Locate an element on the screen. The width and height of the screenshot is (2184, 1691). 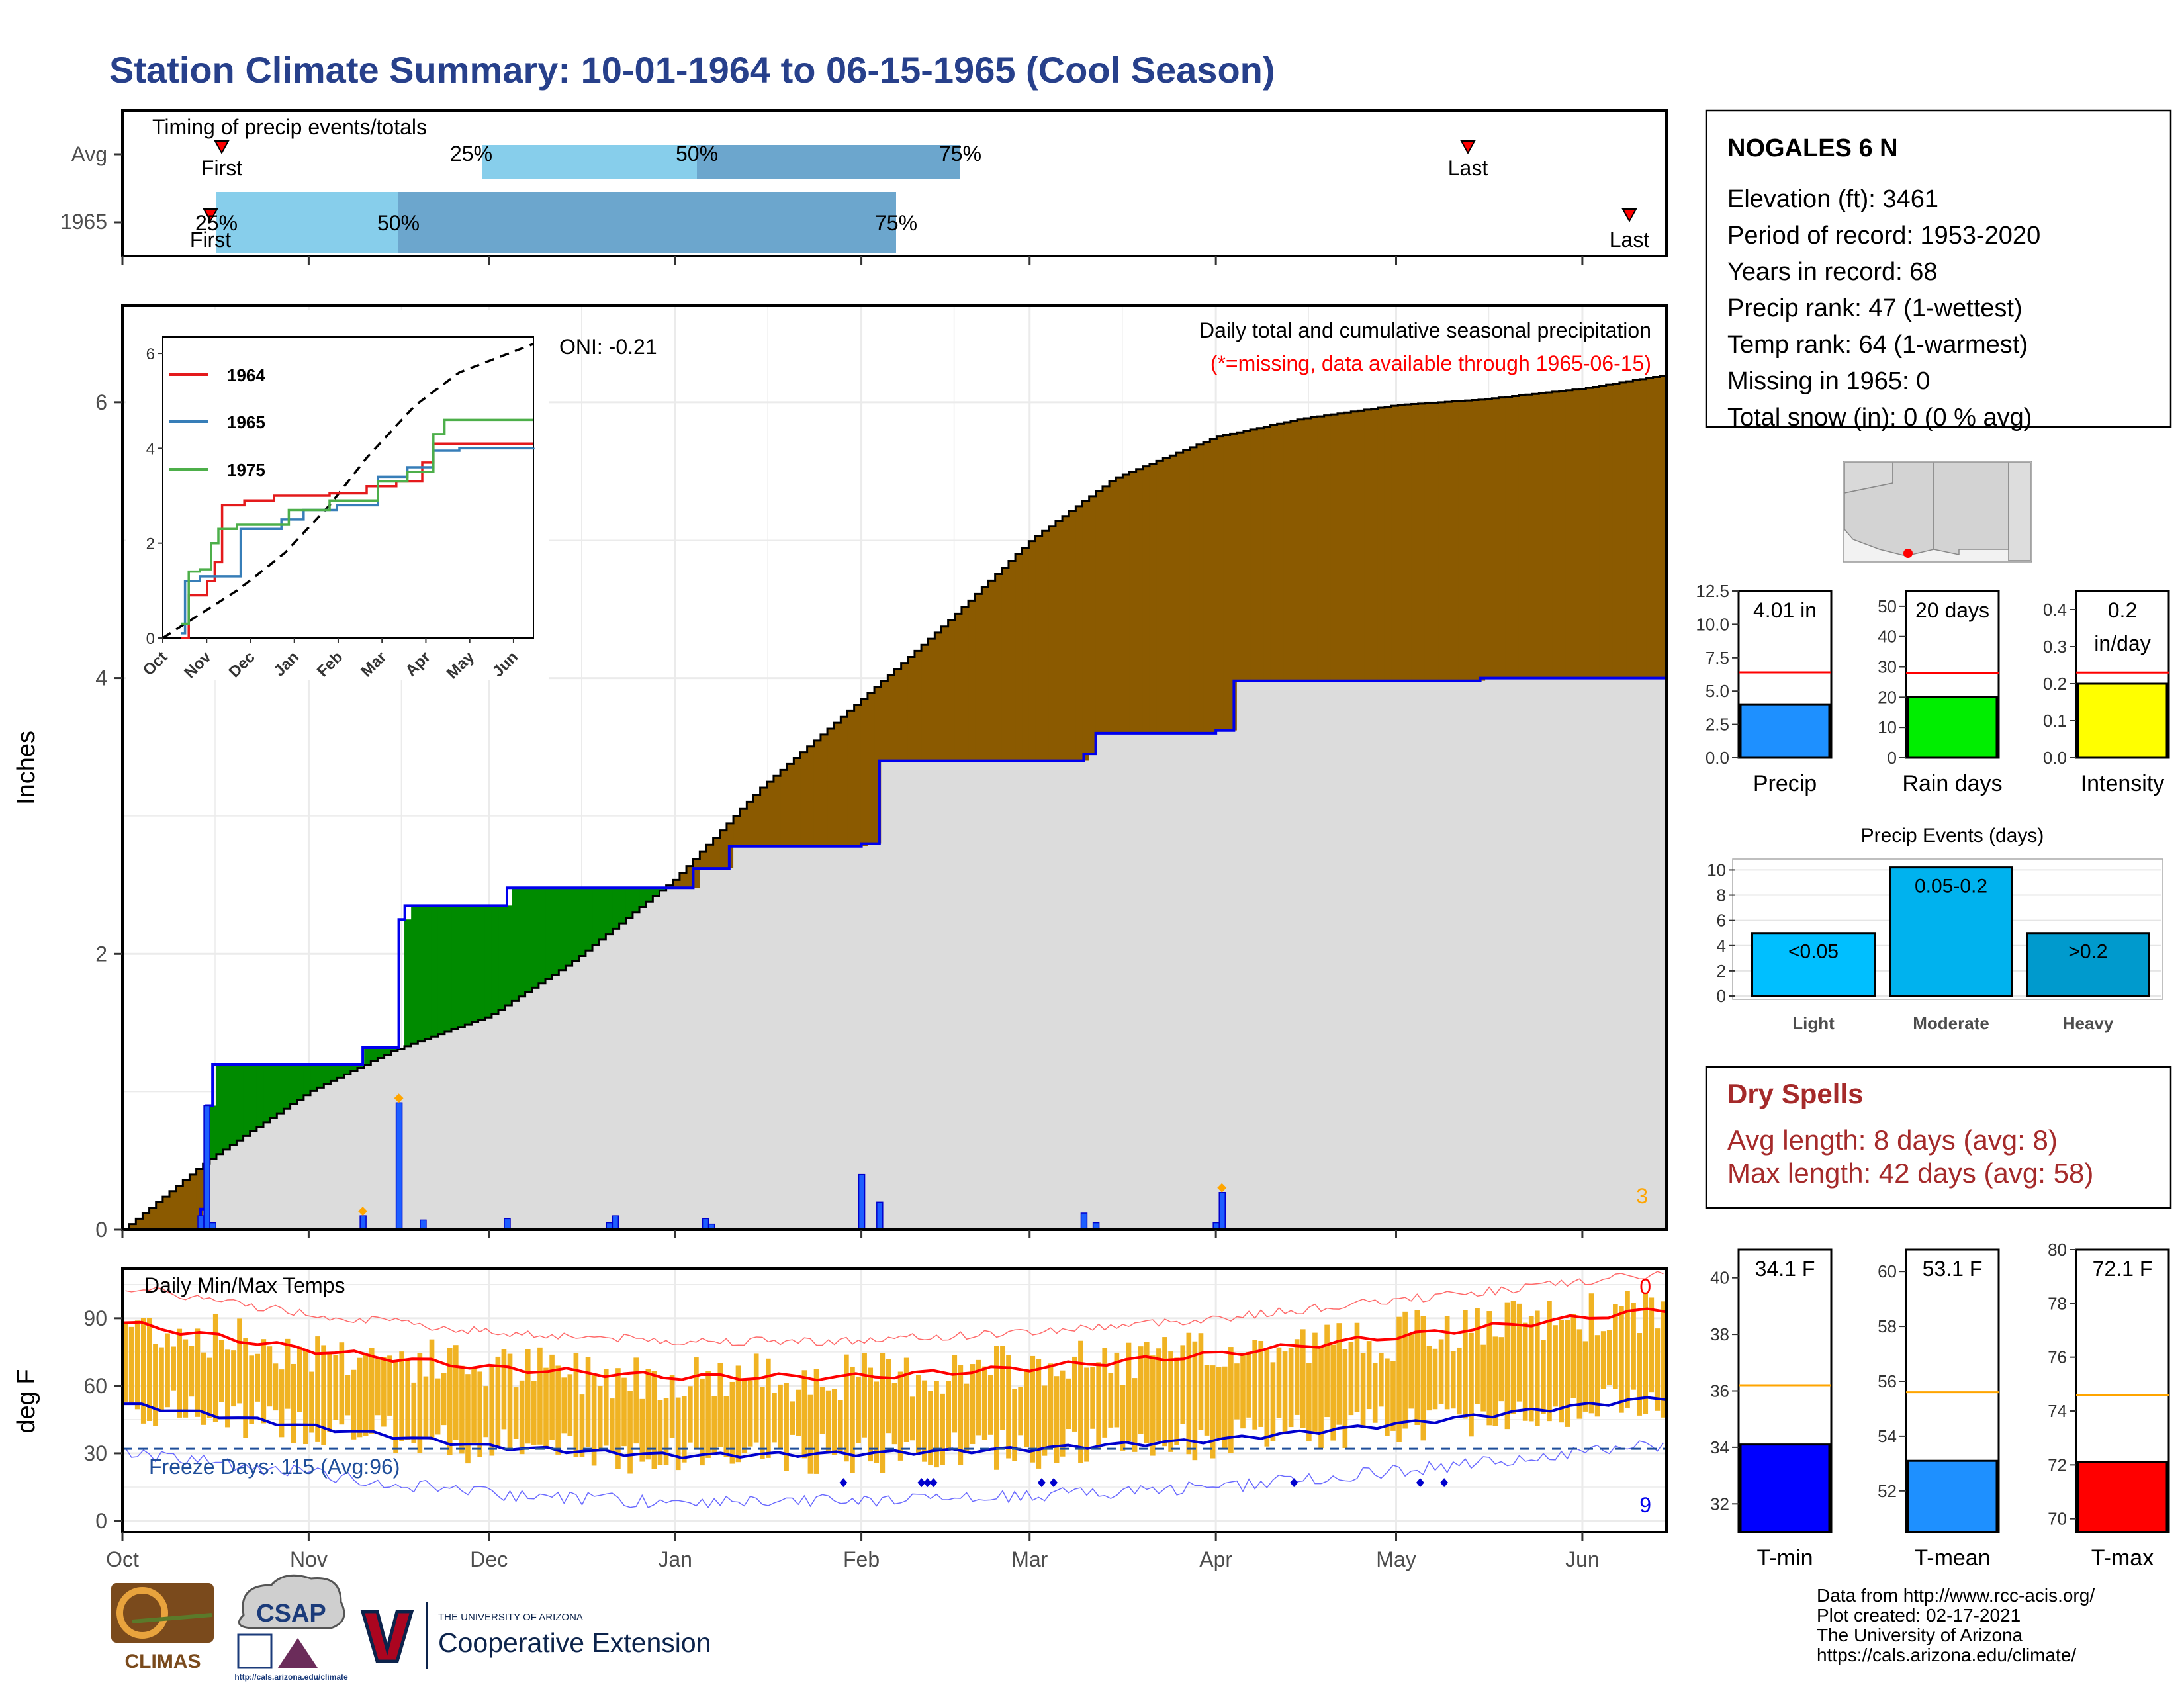
station-snow: Total snow (in): 0 (0 % avg) is located at coordinates (1880, 418).